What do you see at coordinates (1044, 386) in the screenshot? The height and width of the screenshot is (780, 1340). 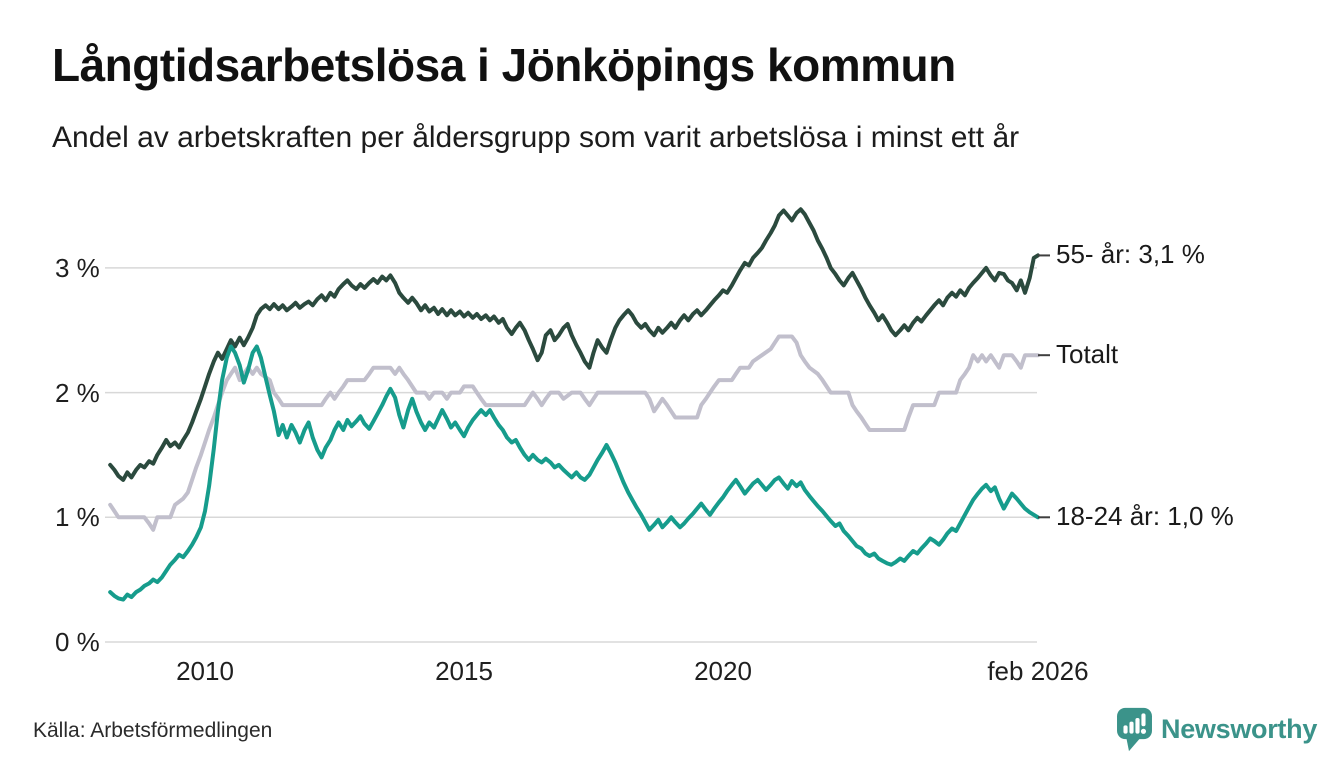 I see `series-end-ticks` at bounding box center [1044, 386].